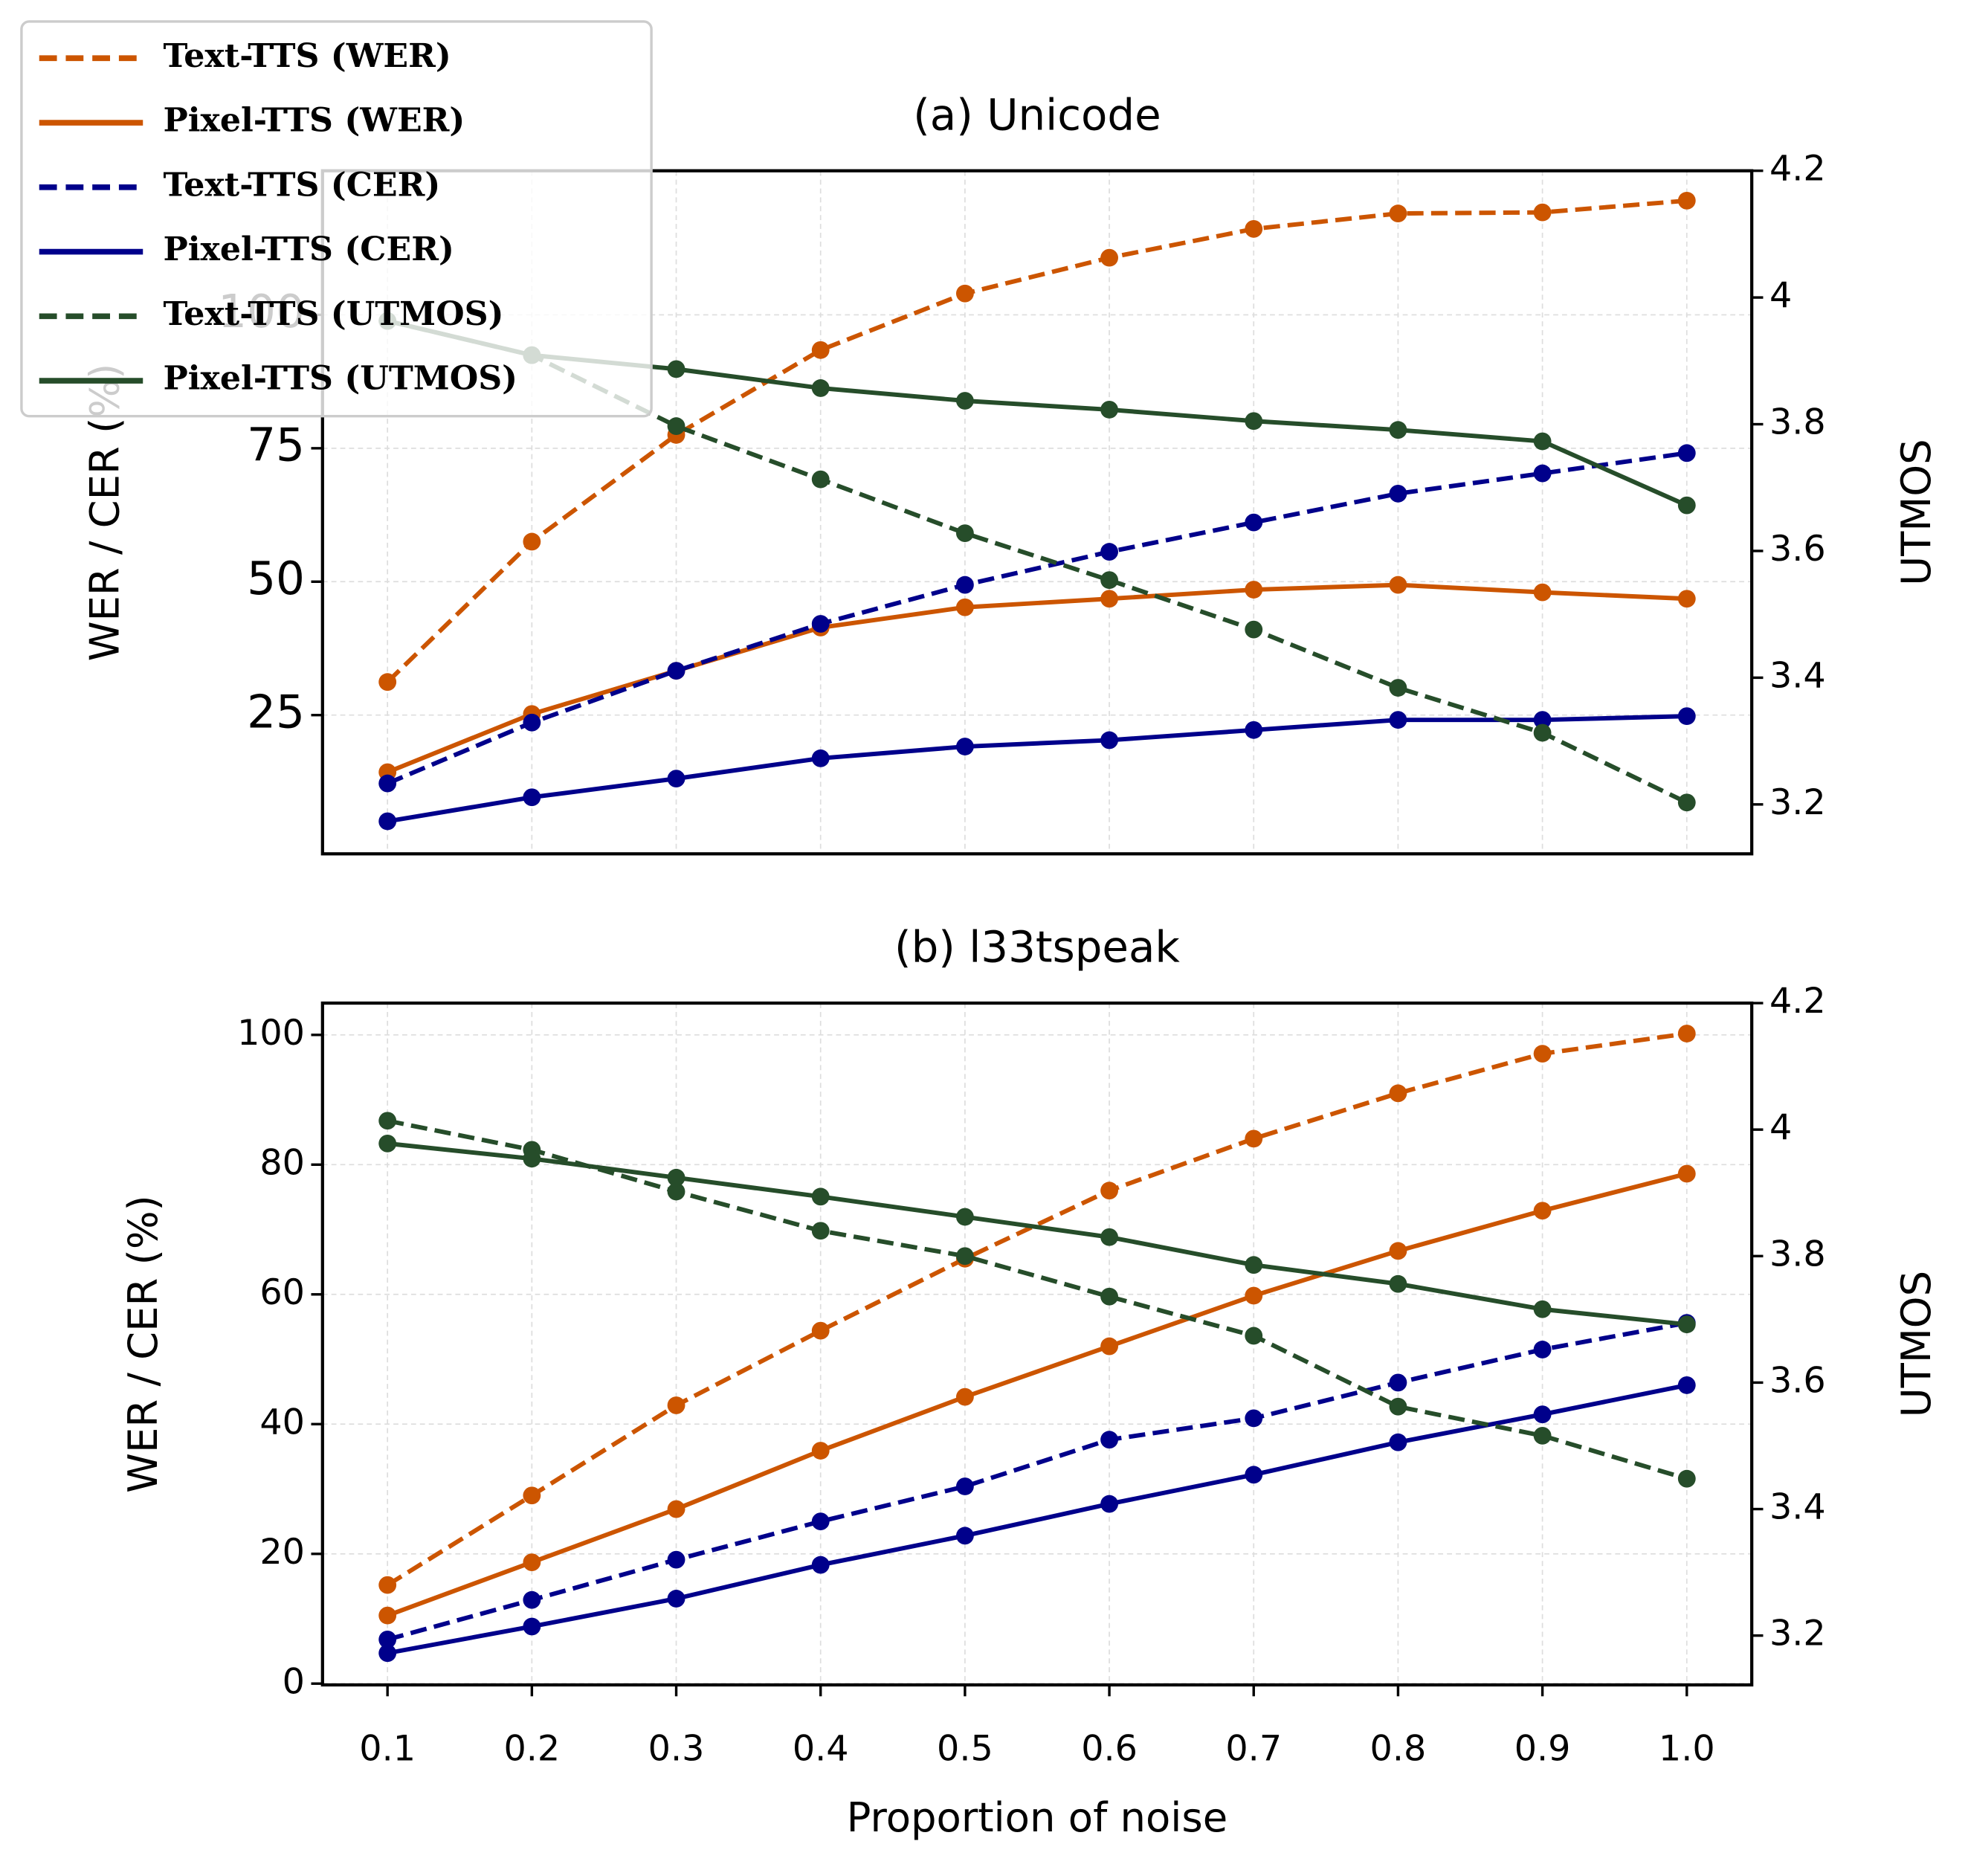 The height and width of the screenshot is (1876, 1968). Describe the element at coordinates (1109, 1748) in the screenshot. I see `x-tick-label: 0.6` at that location.